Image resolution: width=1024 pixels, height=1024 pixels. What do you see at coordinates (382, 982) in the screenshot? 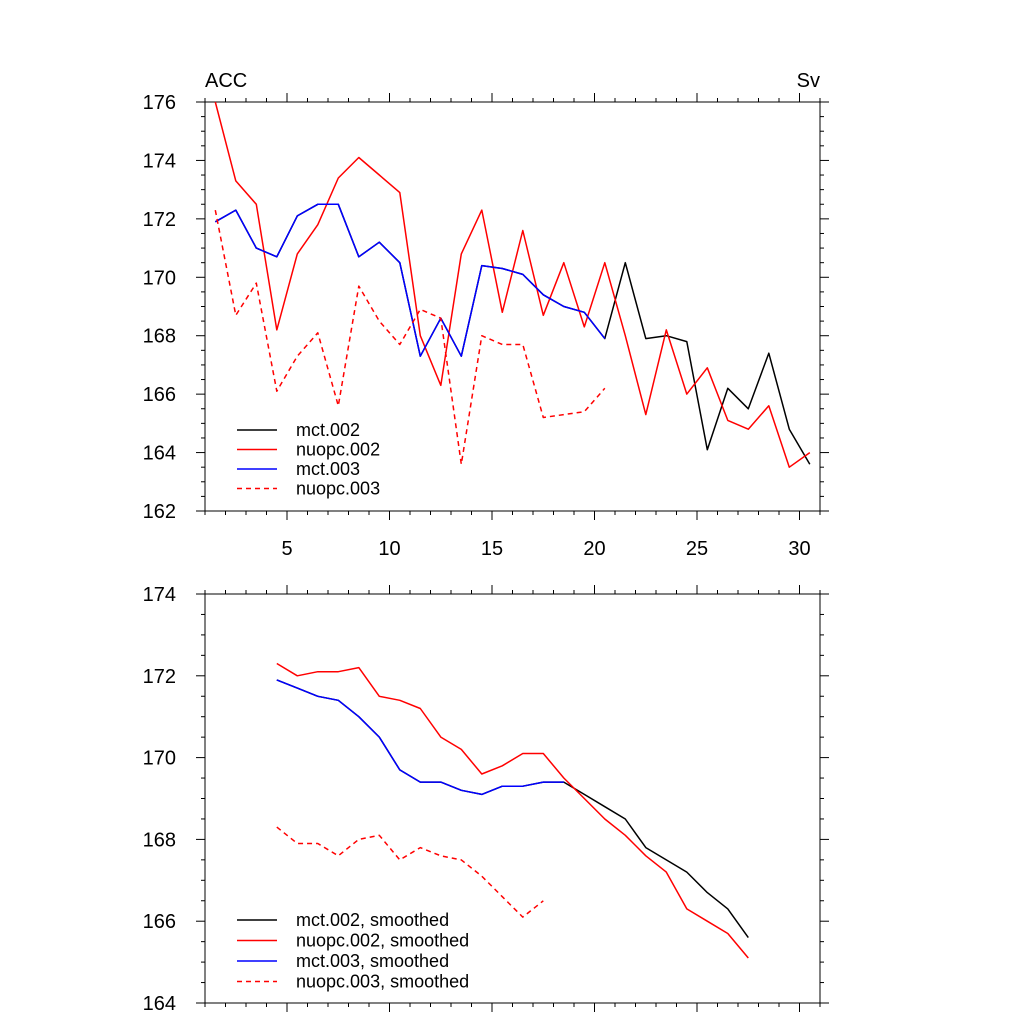
I see `legend-label: nuopc.003, smoothed` at bounding box center [382, 982].